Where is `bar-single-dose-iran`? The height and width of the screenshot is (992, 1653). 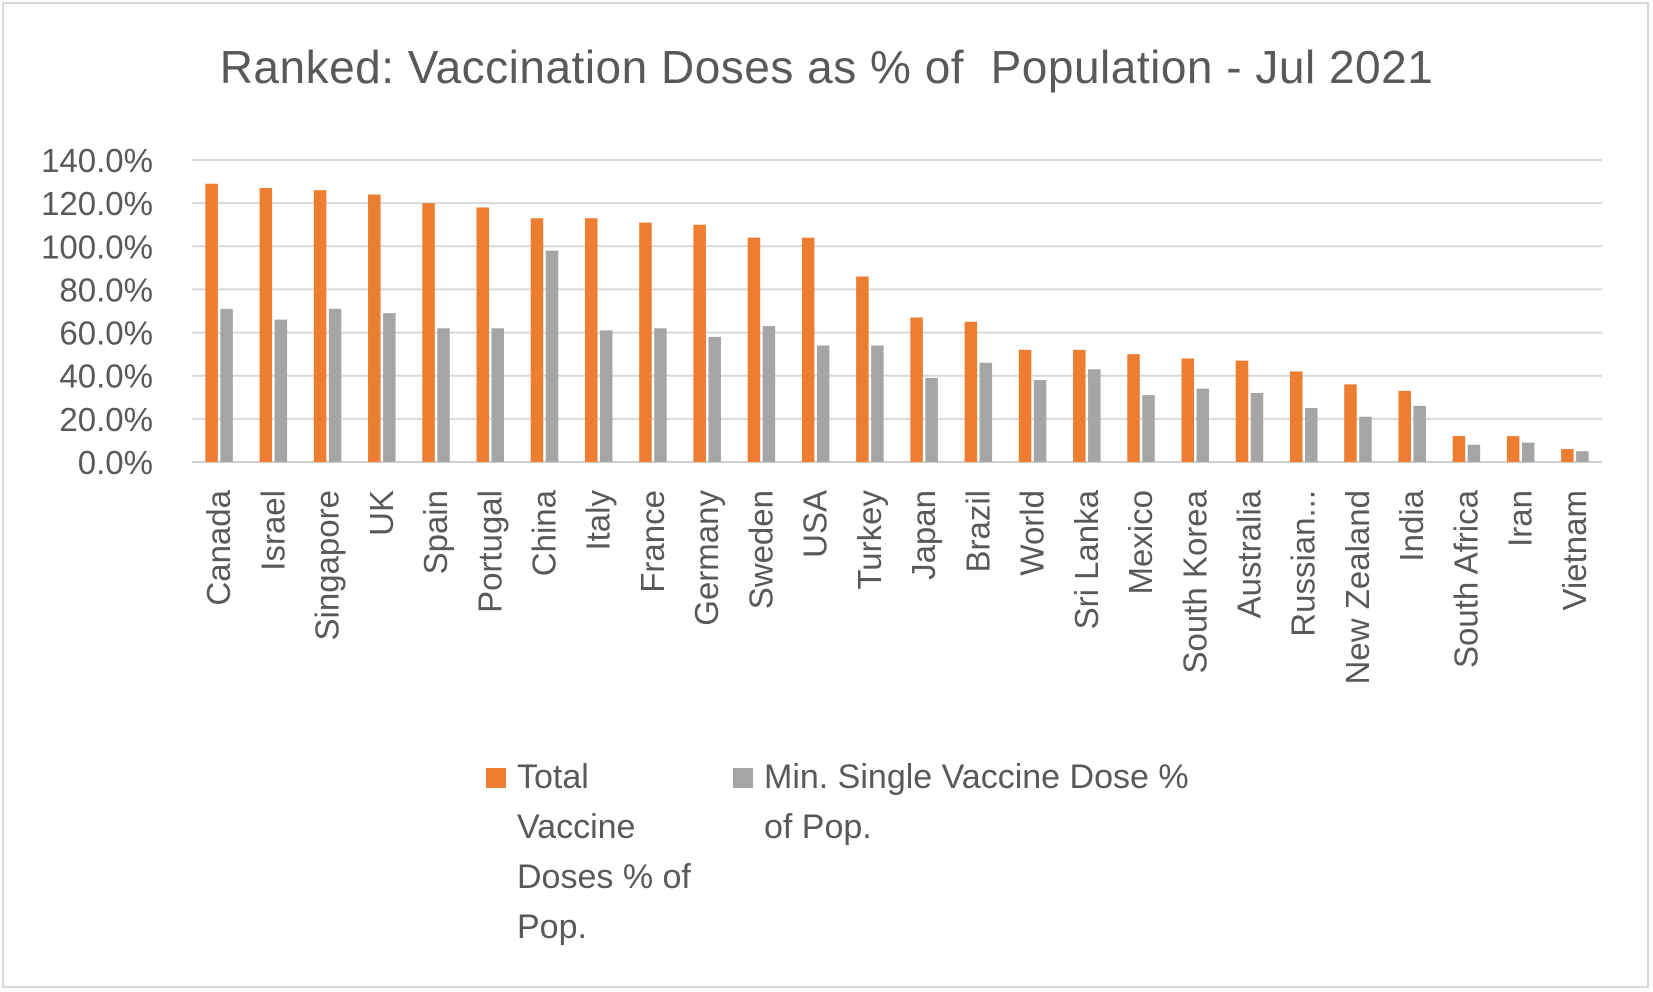 bar-single-dose-iran is located at coordinates (1528, 452).